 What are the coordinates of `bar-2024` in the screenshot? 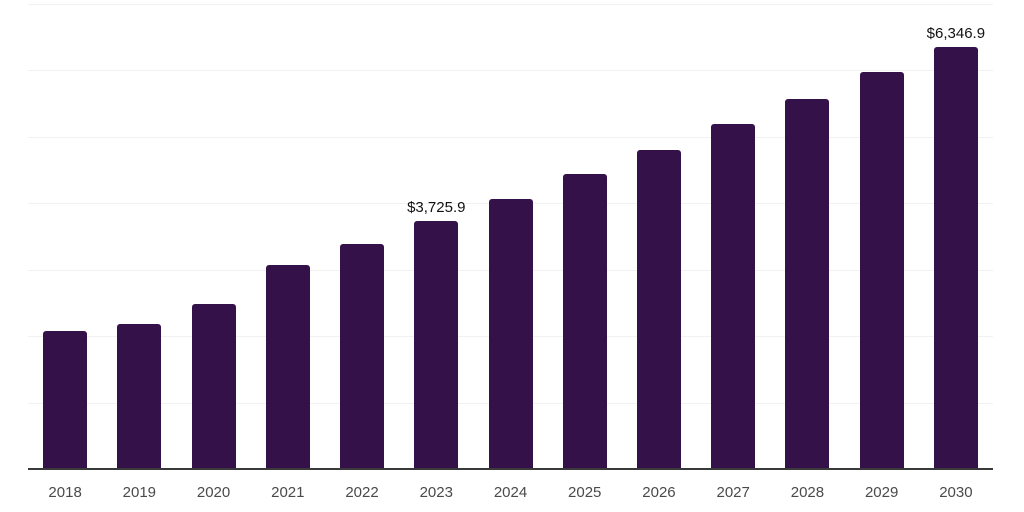 It's located at (510, 334).